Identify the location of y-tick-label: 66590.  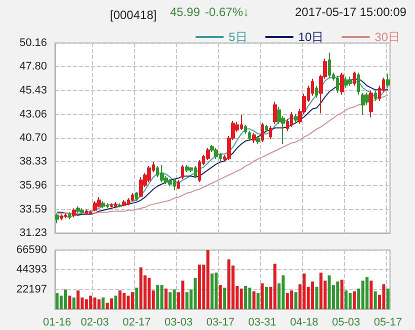
(31, 250).